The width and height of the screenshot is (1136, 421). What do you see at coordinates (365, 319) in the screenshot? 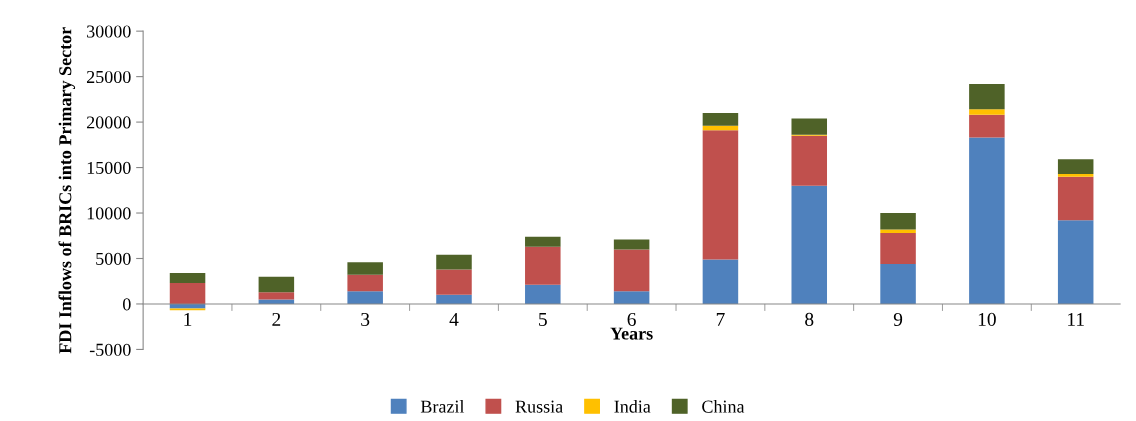
I see `x-tick-label: 3` at bounding box center [365, 319].